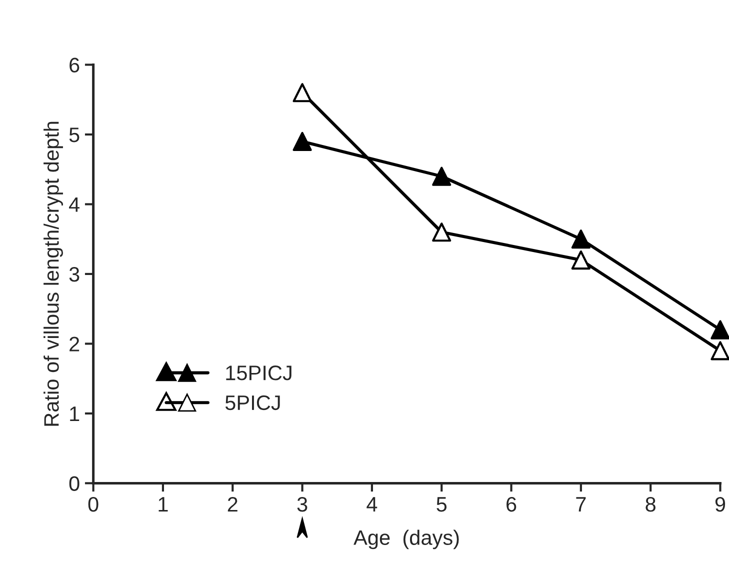 This screenshot has width=729, height=578. What do you see at coordinates (441, 504) in the screenshot?
I see `x-tick-label: 5` at bounding box center [441, 504].